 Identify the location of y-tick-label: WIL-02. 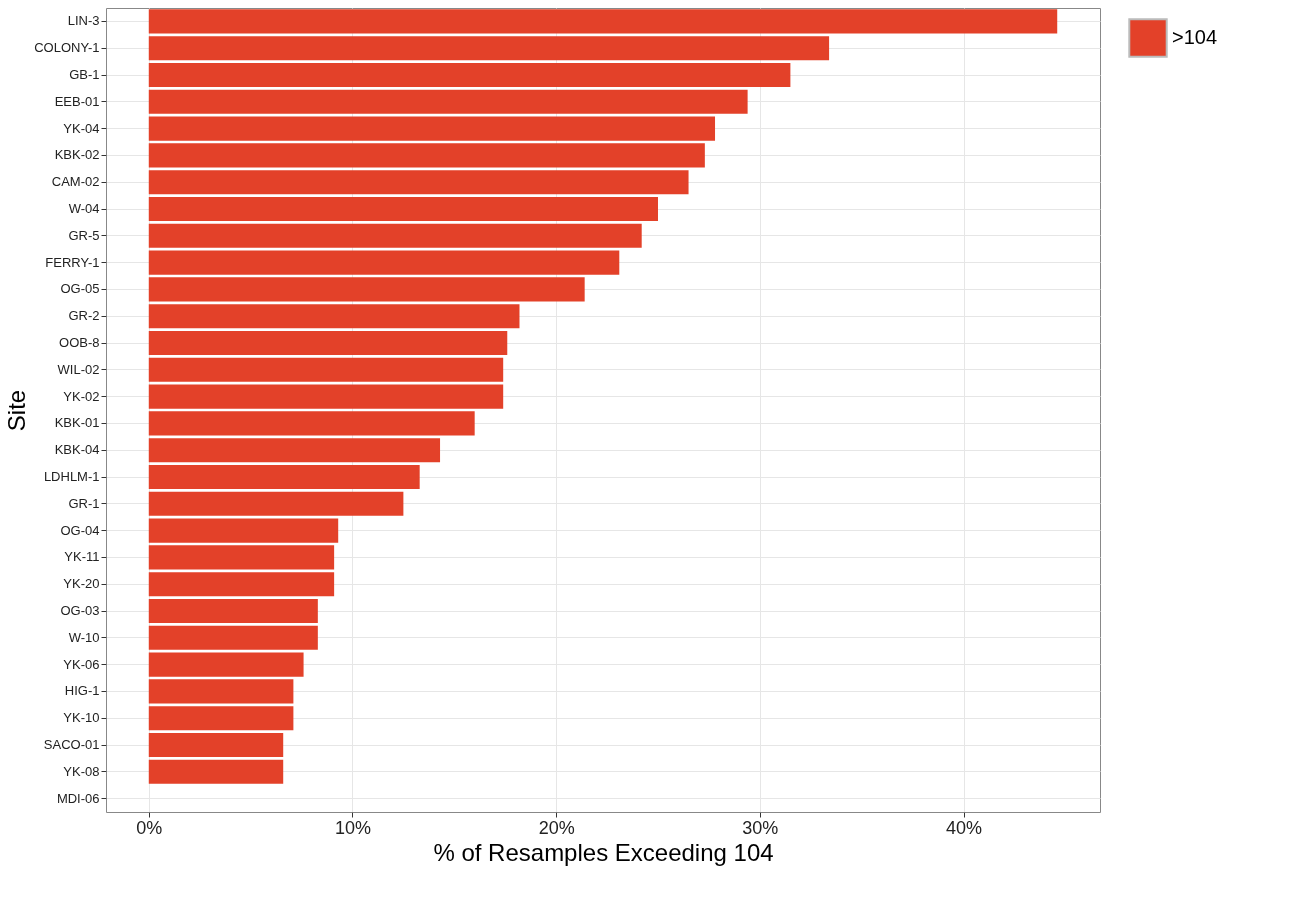
(78, 369).